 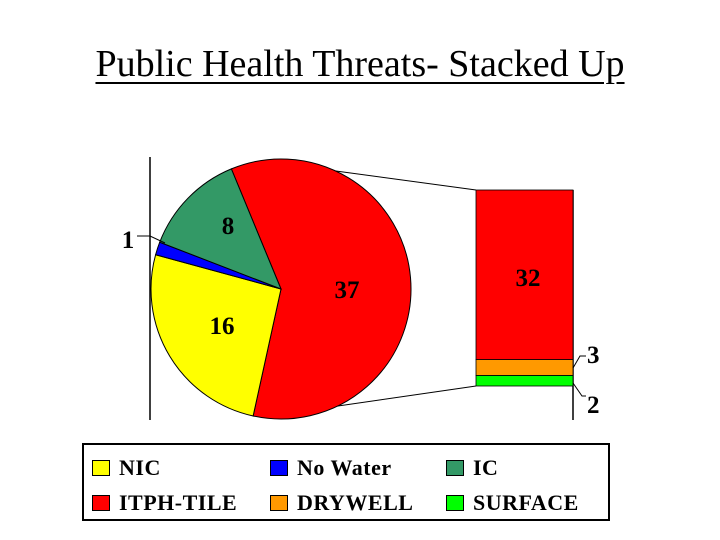 What do you see at coordinates (528, 278) in the screenshot?
I see `bar-label-itph-tile: 32` at bounding box center [528, 278].